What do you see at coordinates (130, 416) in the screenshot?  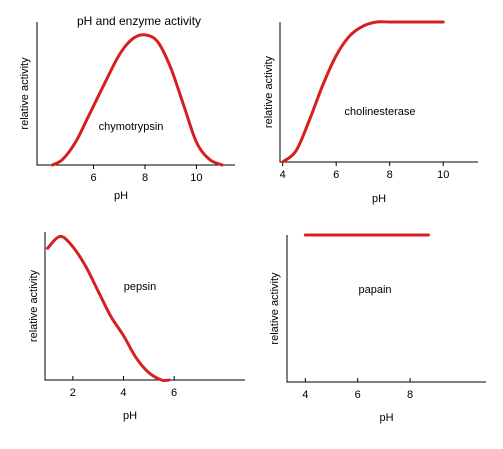 I see `x-axis-label-pepsin: pH` at bounding box center [130, 416].